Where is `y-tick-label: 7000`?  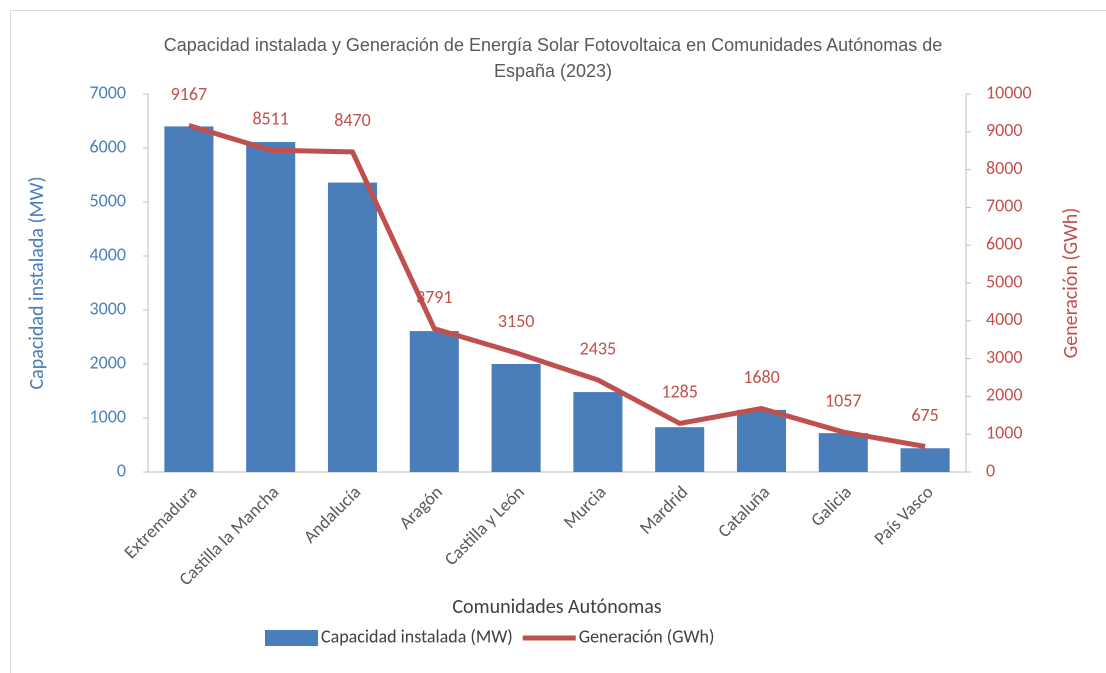
y-tick-label: 7000 is located at coordinates (108, 92).